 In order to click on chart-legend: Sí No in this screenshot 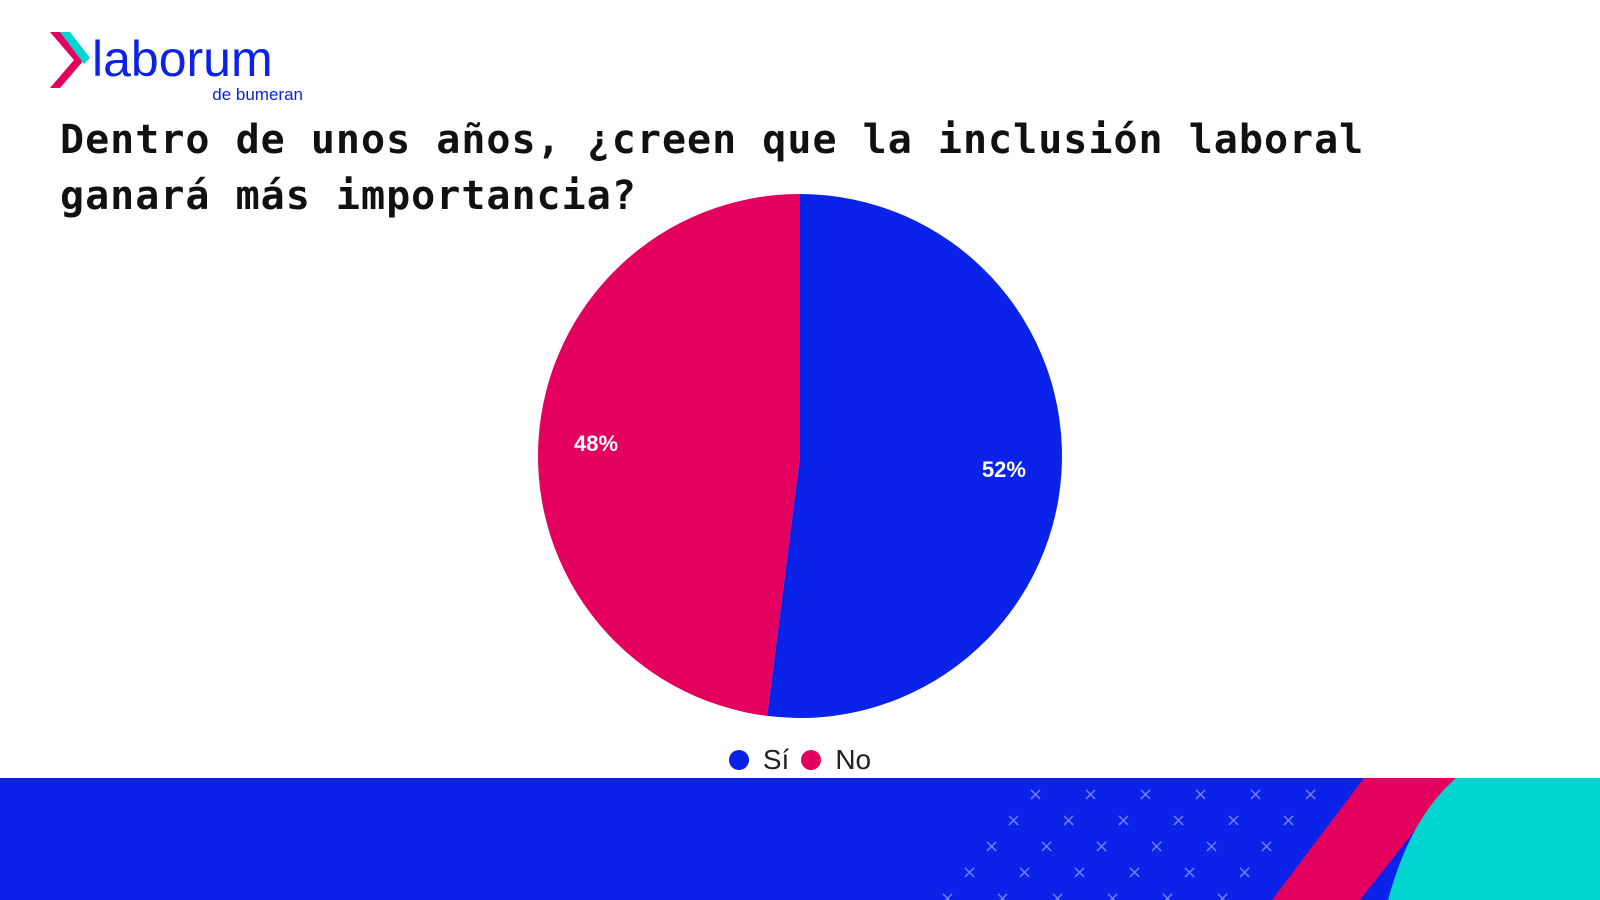, I will do `click(800, 760)`.